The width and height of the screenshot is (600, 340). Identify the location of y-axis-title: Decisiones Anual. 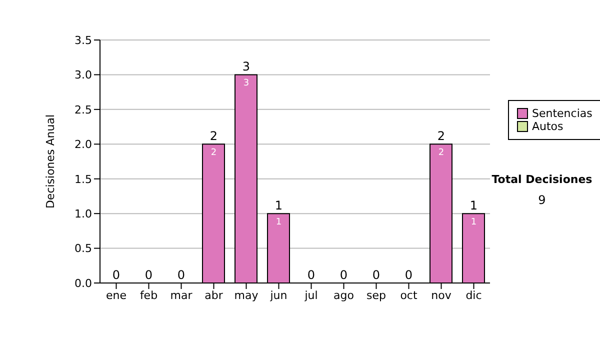
(50, 161).